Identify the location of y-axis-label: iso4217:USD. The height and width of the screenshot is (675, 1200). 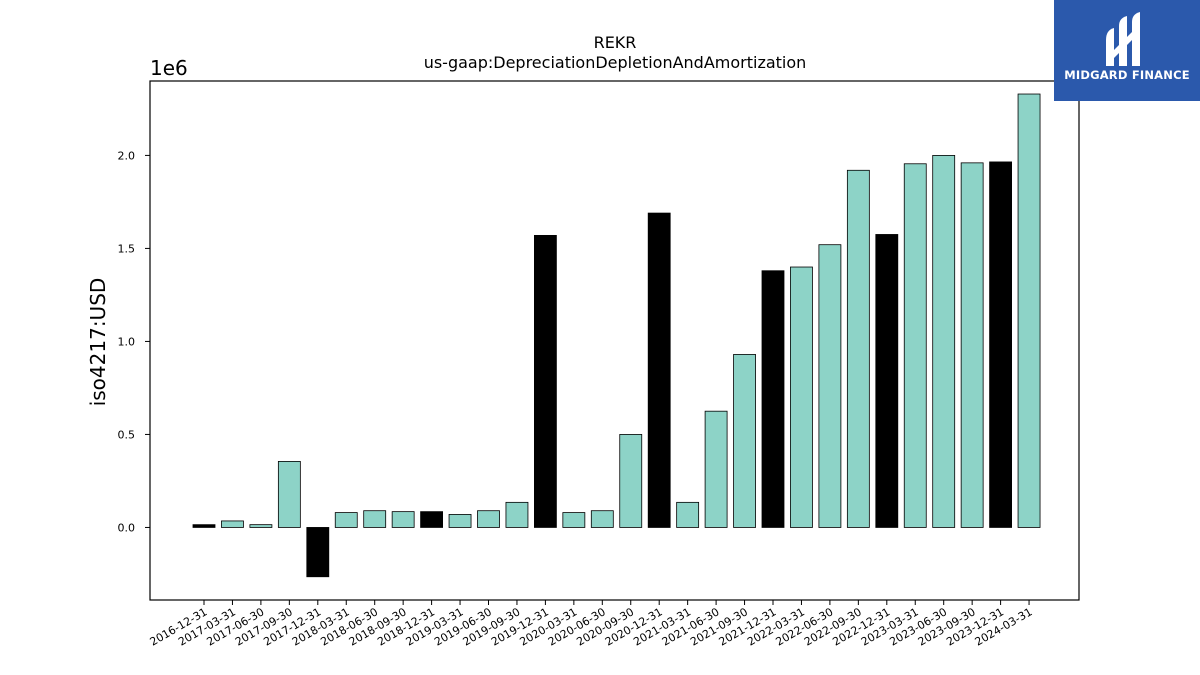
(98, 342).